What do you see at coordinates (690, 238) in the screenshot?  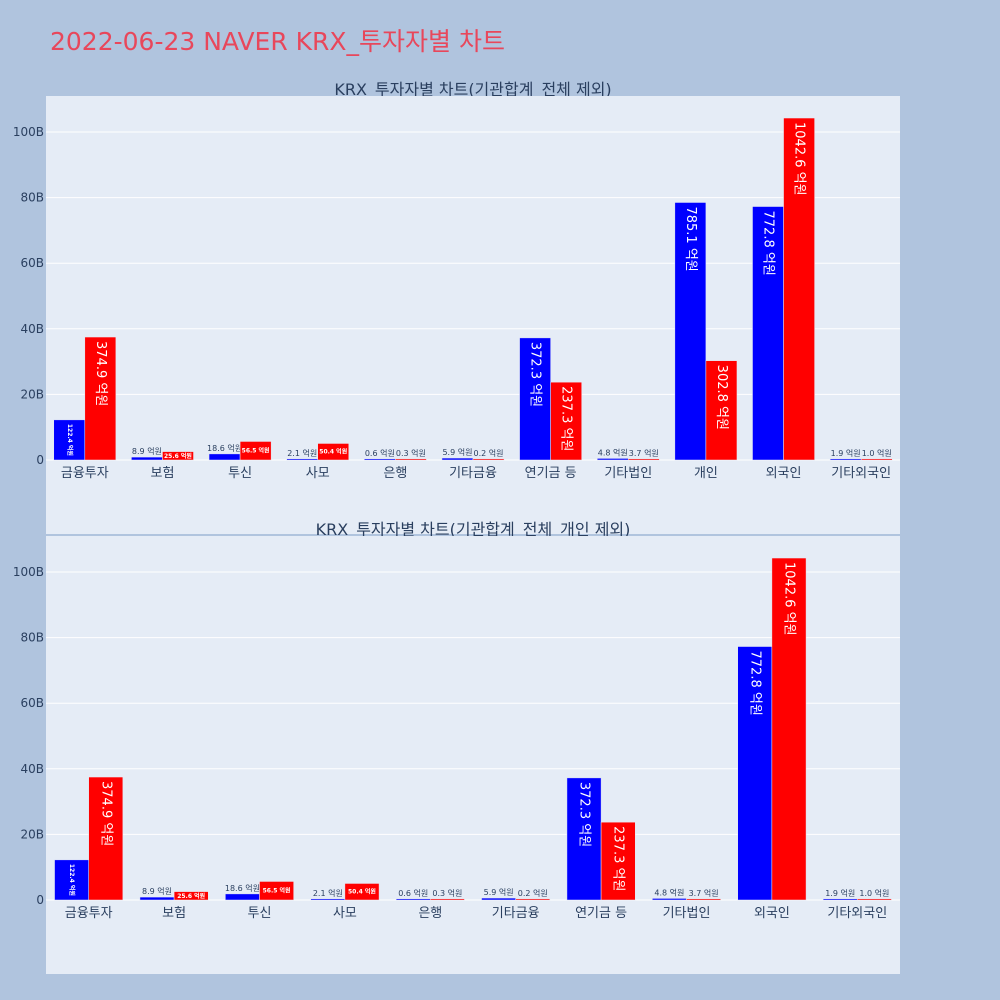 I see `bar-value-label: 785.1 억원` at bounding box center [690, 238].